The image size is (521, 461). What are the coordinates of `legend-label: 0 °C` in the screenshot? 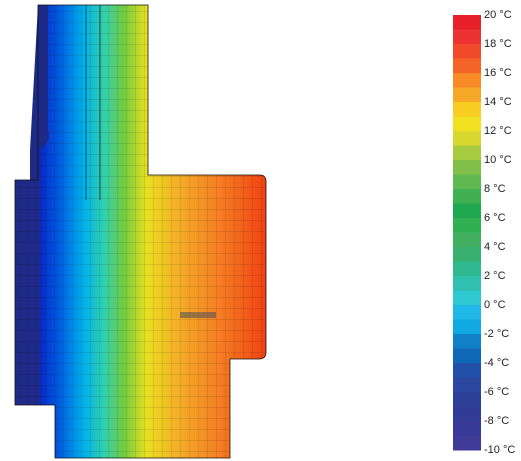 It's located at (495, 305).